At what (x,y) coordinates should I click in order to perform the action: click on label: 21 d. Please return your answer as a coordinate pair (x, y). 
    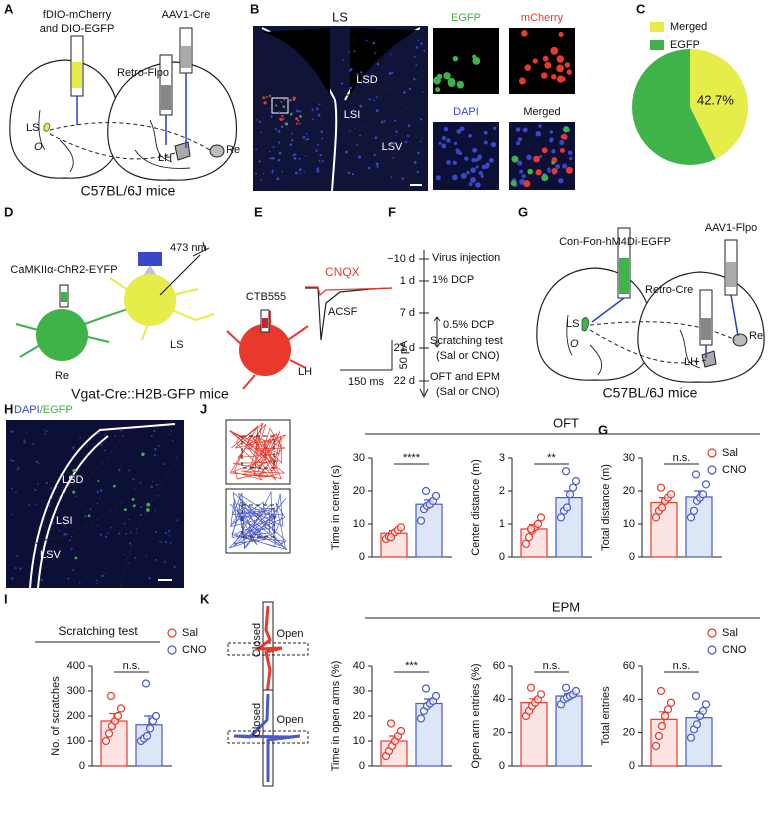
    Looking at the image, I should click on (404, 348).